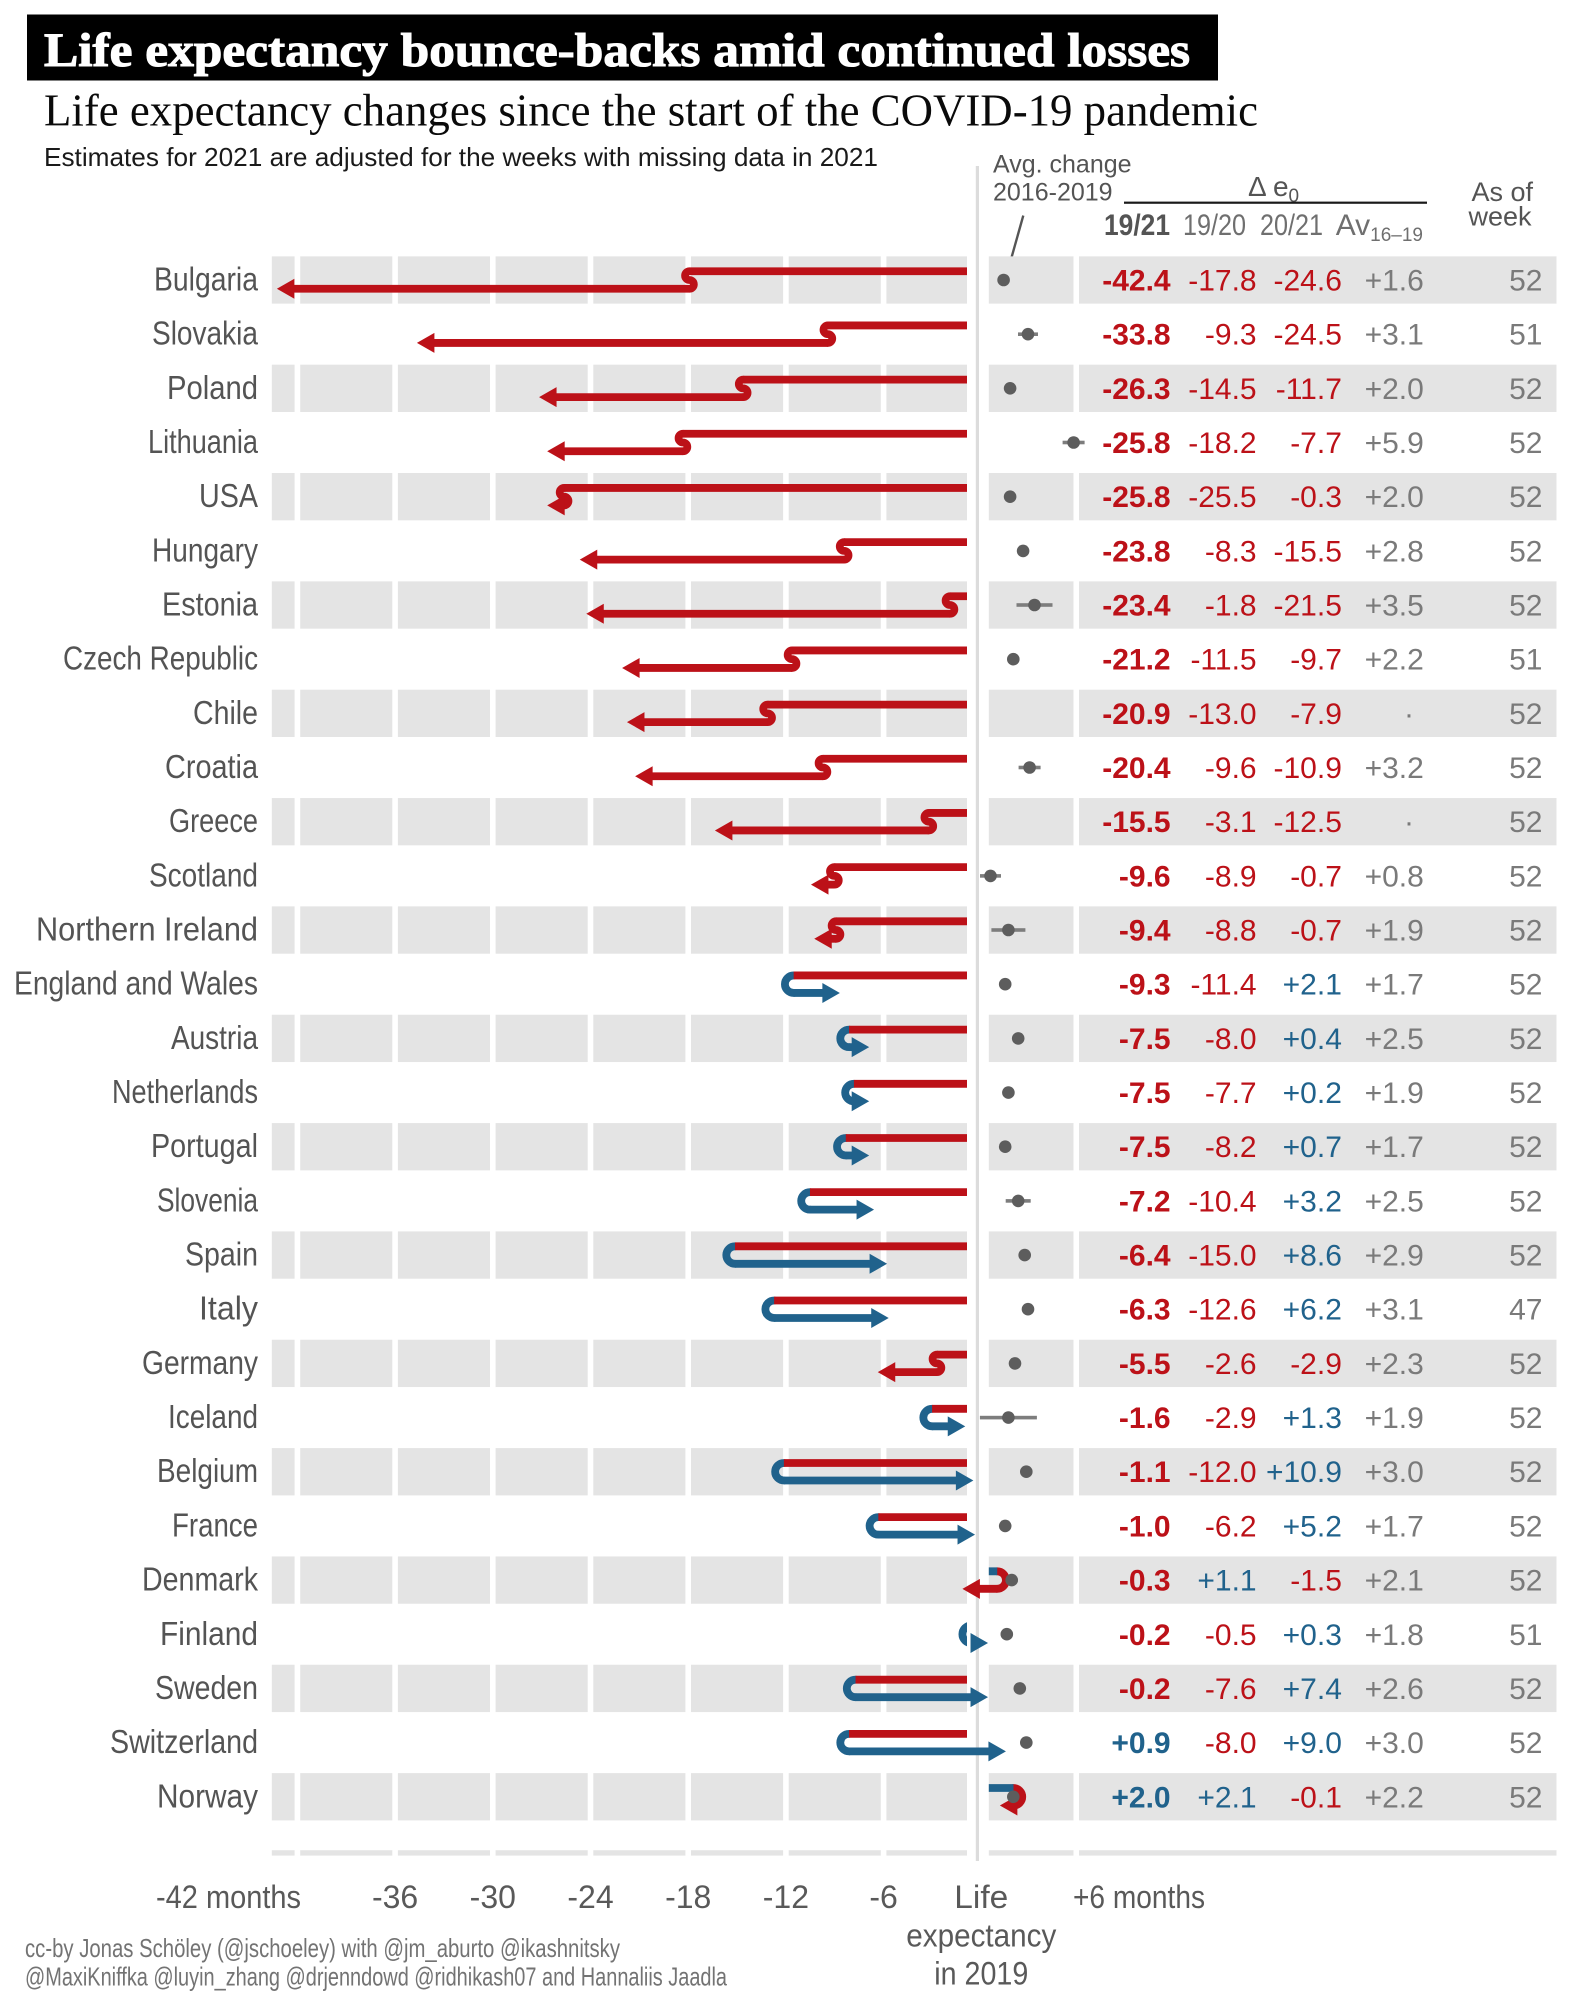 The image size is (1571, 2005). Describe the element at coordinates (200, 1579) in the screenshot. I see `svg-text: Denmark` at that location.